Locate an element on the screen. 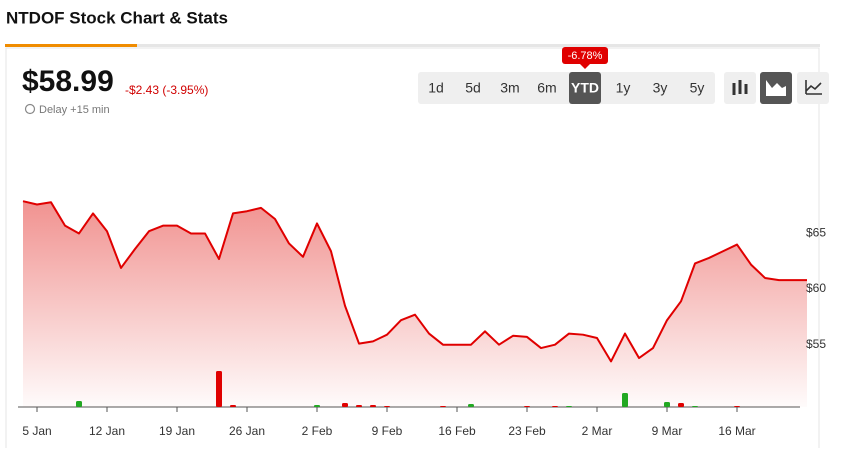 Image resolution: width=852 pixels, height=453 pixels. range-option: 3y is located at coordinates (660, 88).